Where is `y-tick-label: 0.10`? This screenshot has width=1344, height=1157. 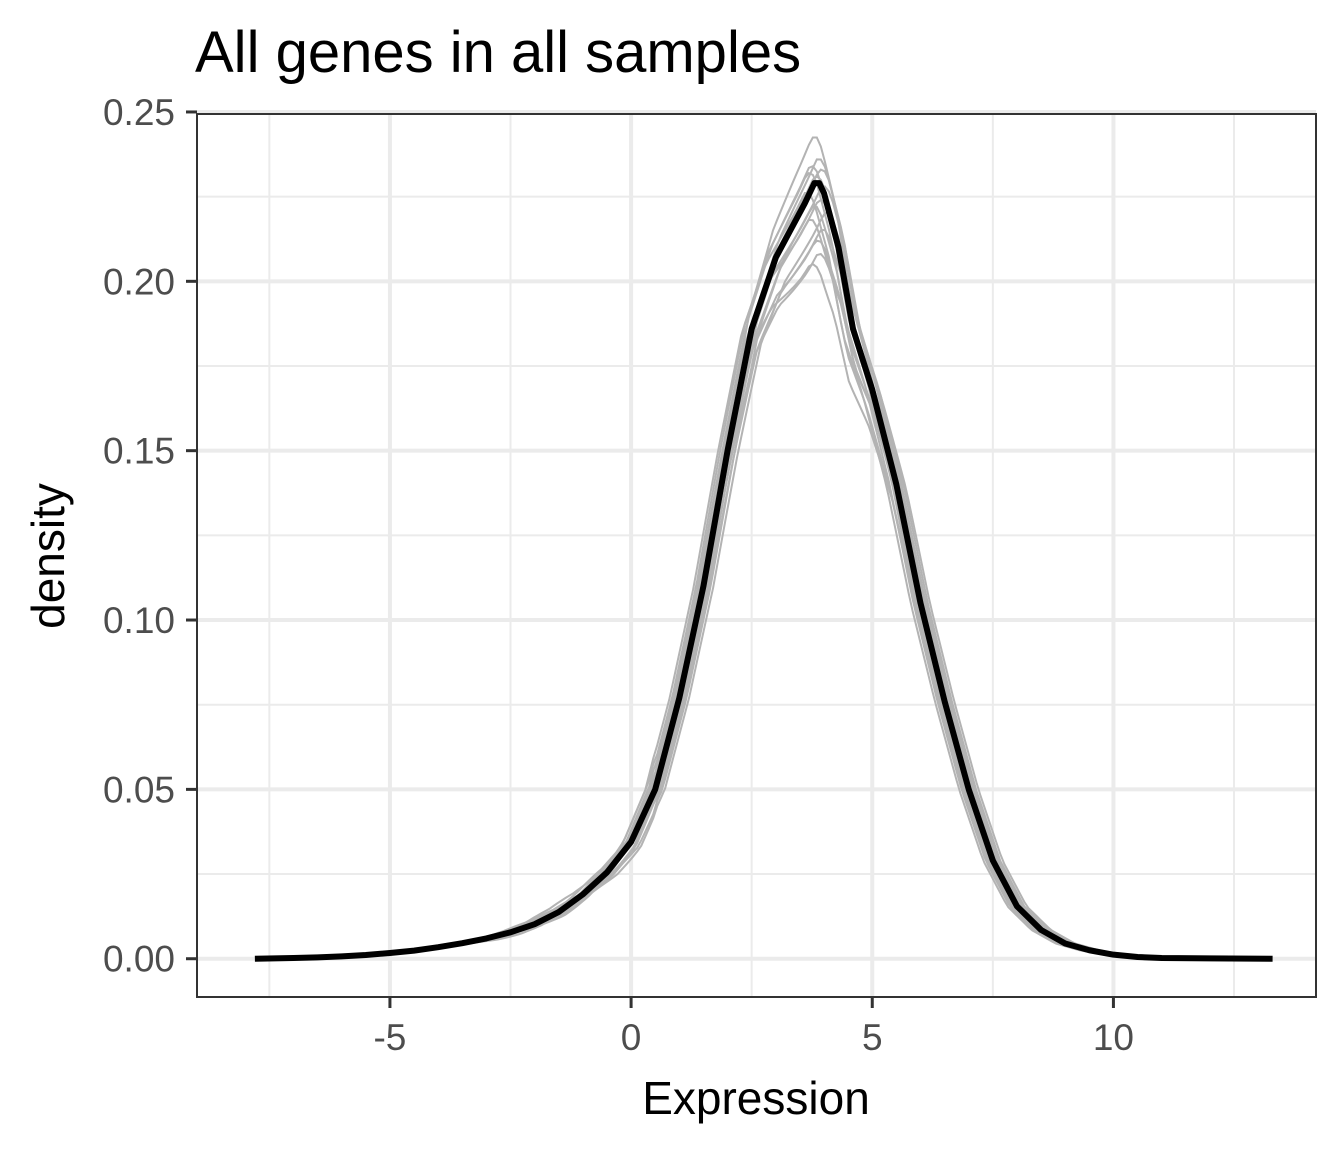
y-tick-label: 0.10 is located at coordinates (139, 620).